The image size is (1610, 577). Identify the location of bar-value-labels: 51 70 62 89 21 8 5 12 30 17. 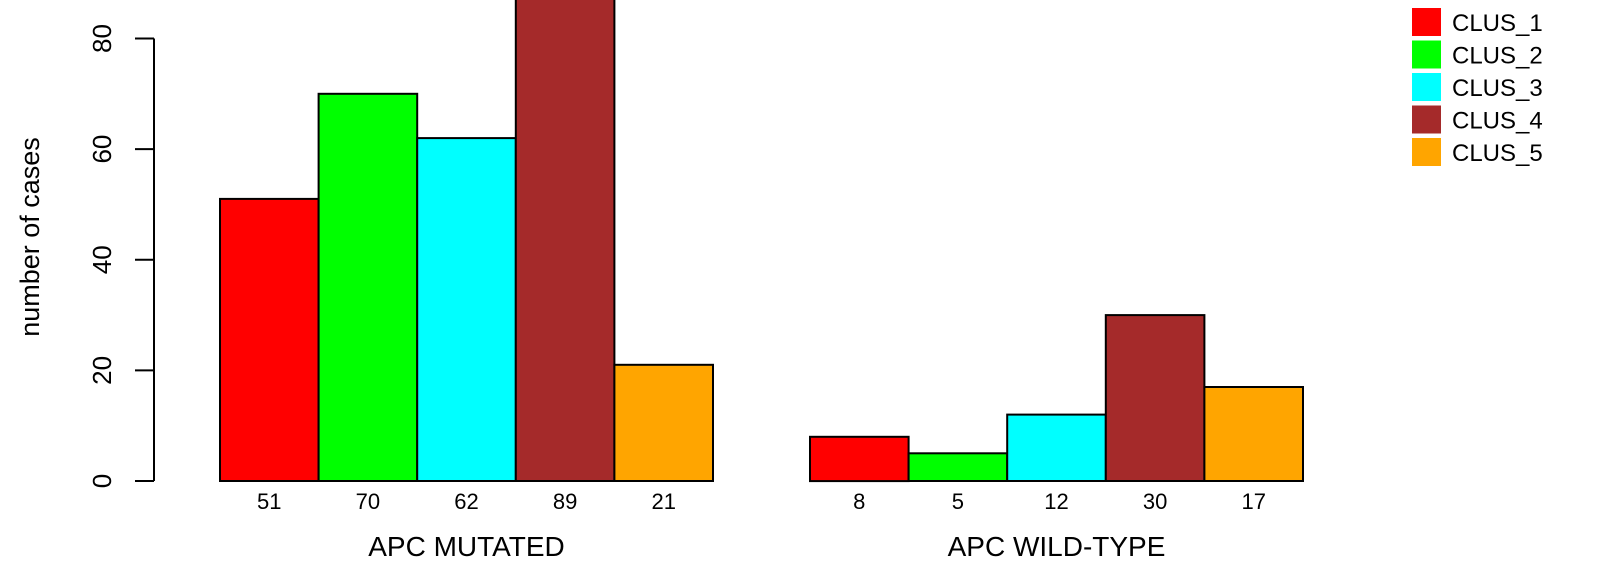
(761, 501).